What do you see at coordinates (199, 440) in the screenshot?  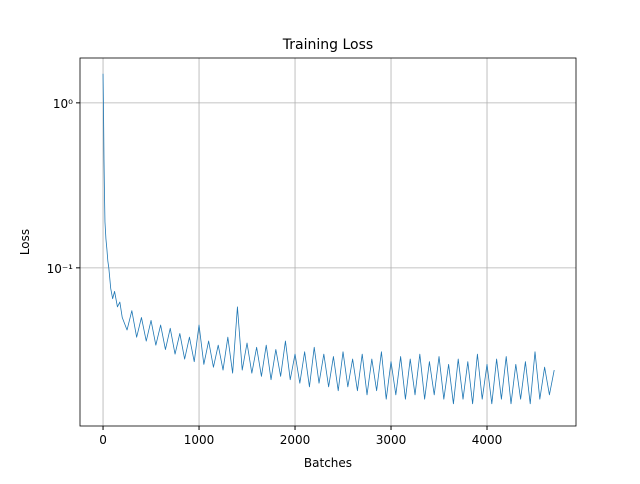 I see `x-tick-label: 1000` at bounding box center [199, 440].